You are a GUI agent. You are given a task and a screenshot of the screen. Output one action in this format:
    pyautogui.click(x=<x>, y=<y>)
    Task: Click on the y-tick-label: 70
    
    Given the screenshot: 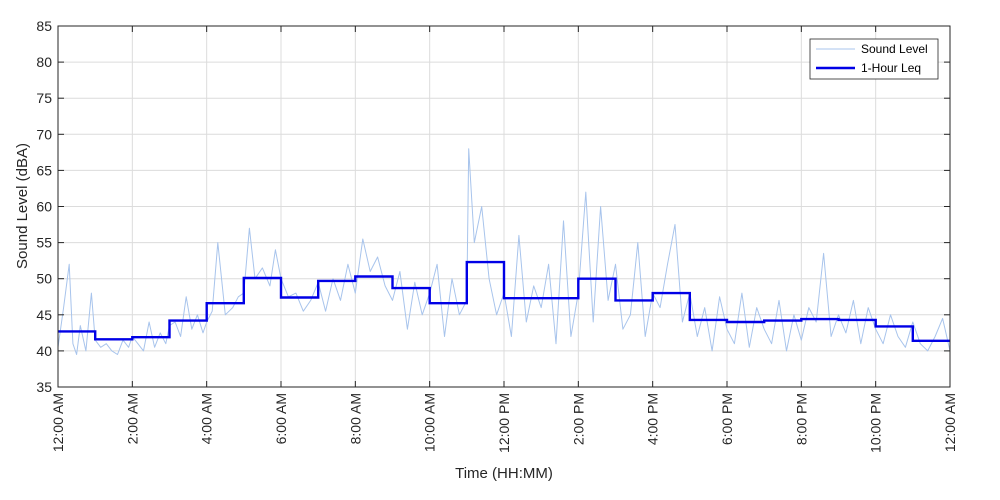 What is the action you would take?
    pyautogui.click(x=44, y=134)
    